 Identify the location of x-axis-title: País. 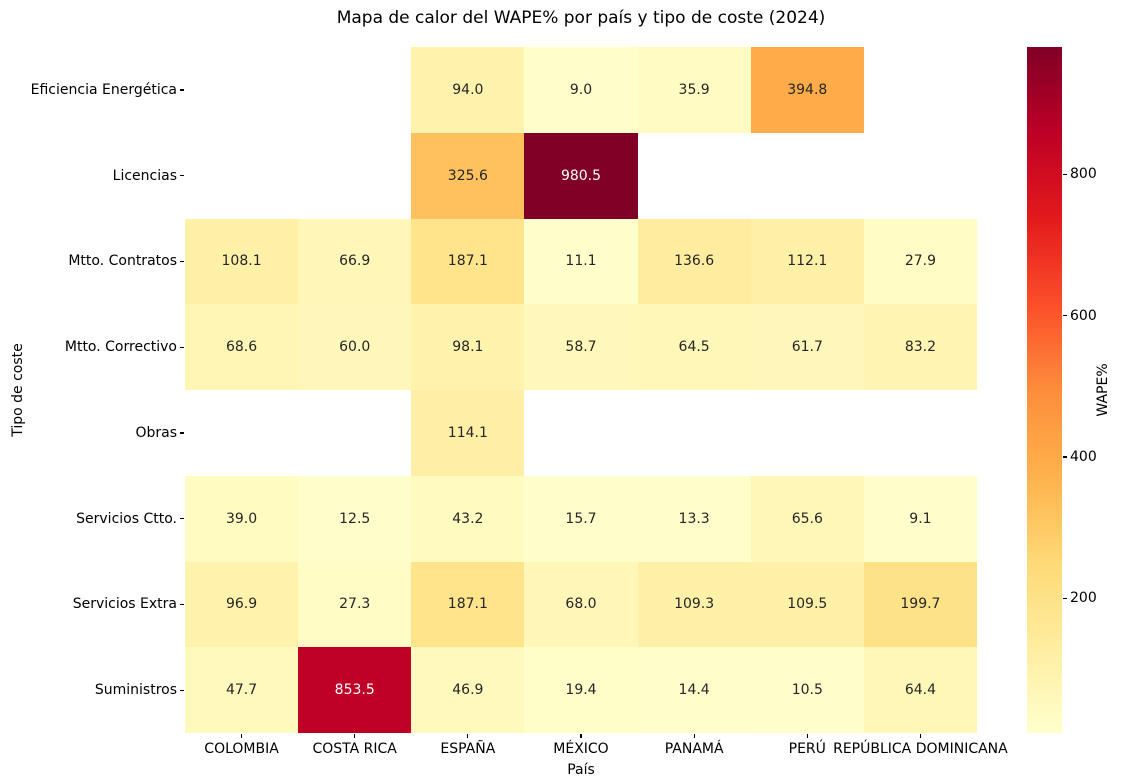
(581, 770).